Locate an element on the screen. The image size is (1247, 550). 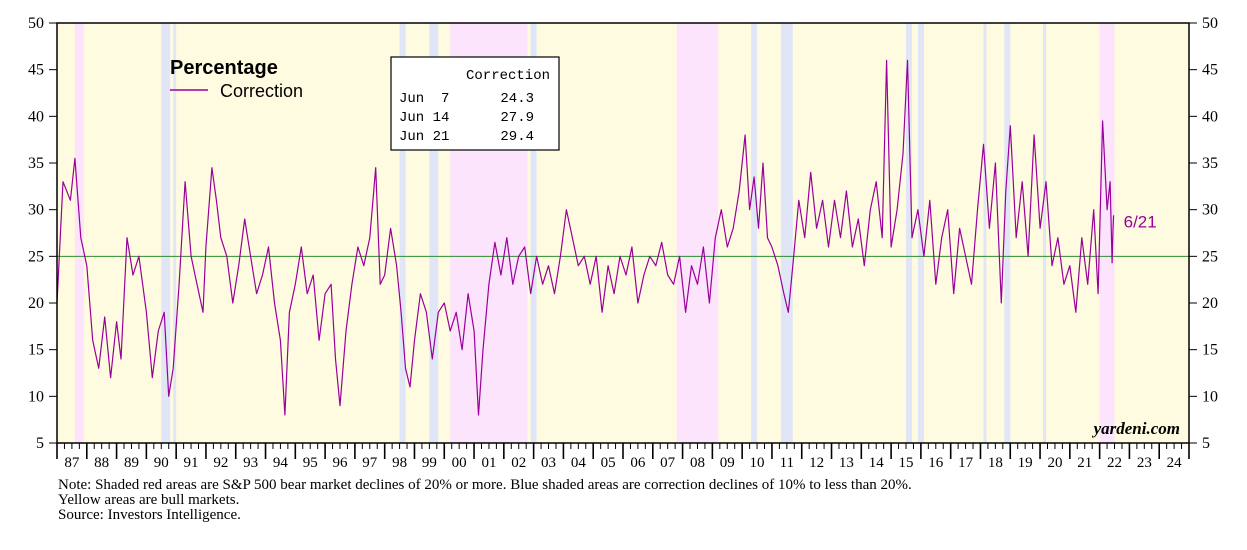
x-tick-label: 88 is located at coordinates (101, 463).